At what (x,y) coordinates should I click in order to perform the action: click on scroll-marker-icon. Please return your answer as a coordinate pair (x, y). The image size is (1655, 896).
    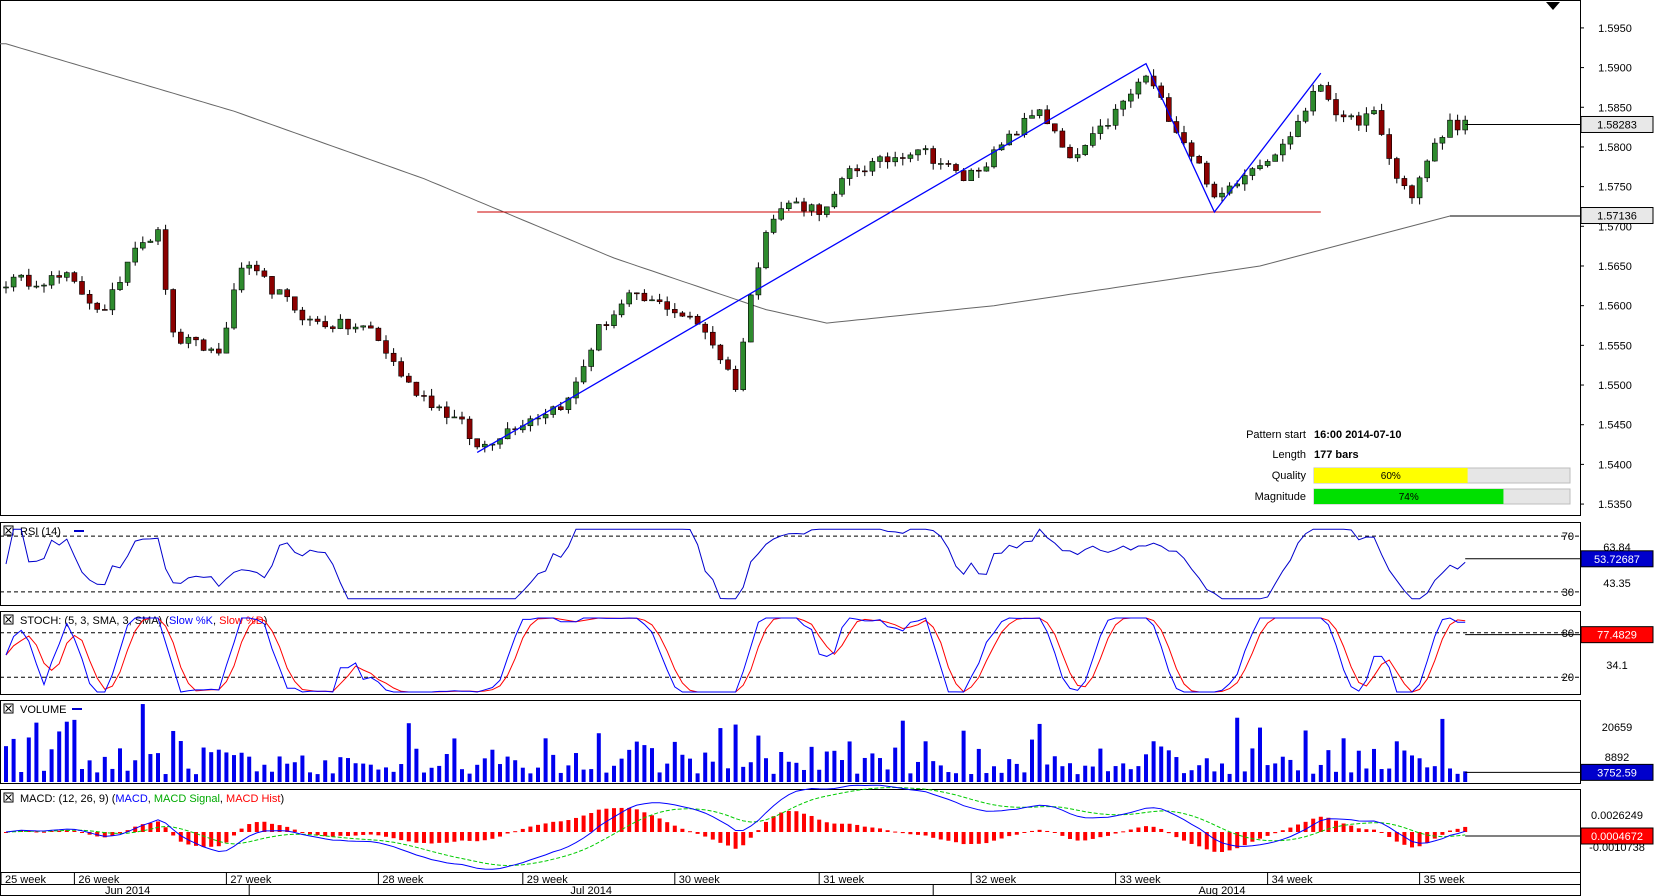
    Looking at the image, I should click on (1553, 6).